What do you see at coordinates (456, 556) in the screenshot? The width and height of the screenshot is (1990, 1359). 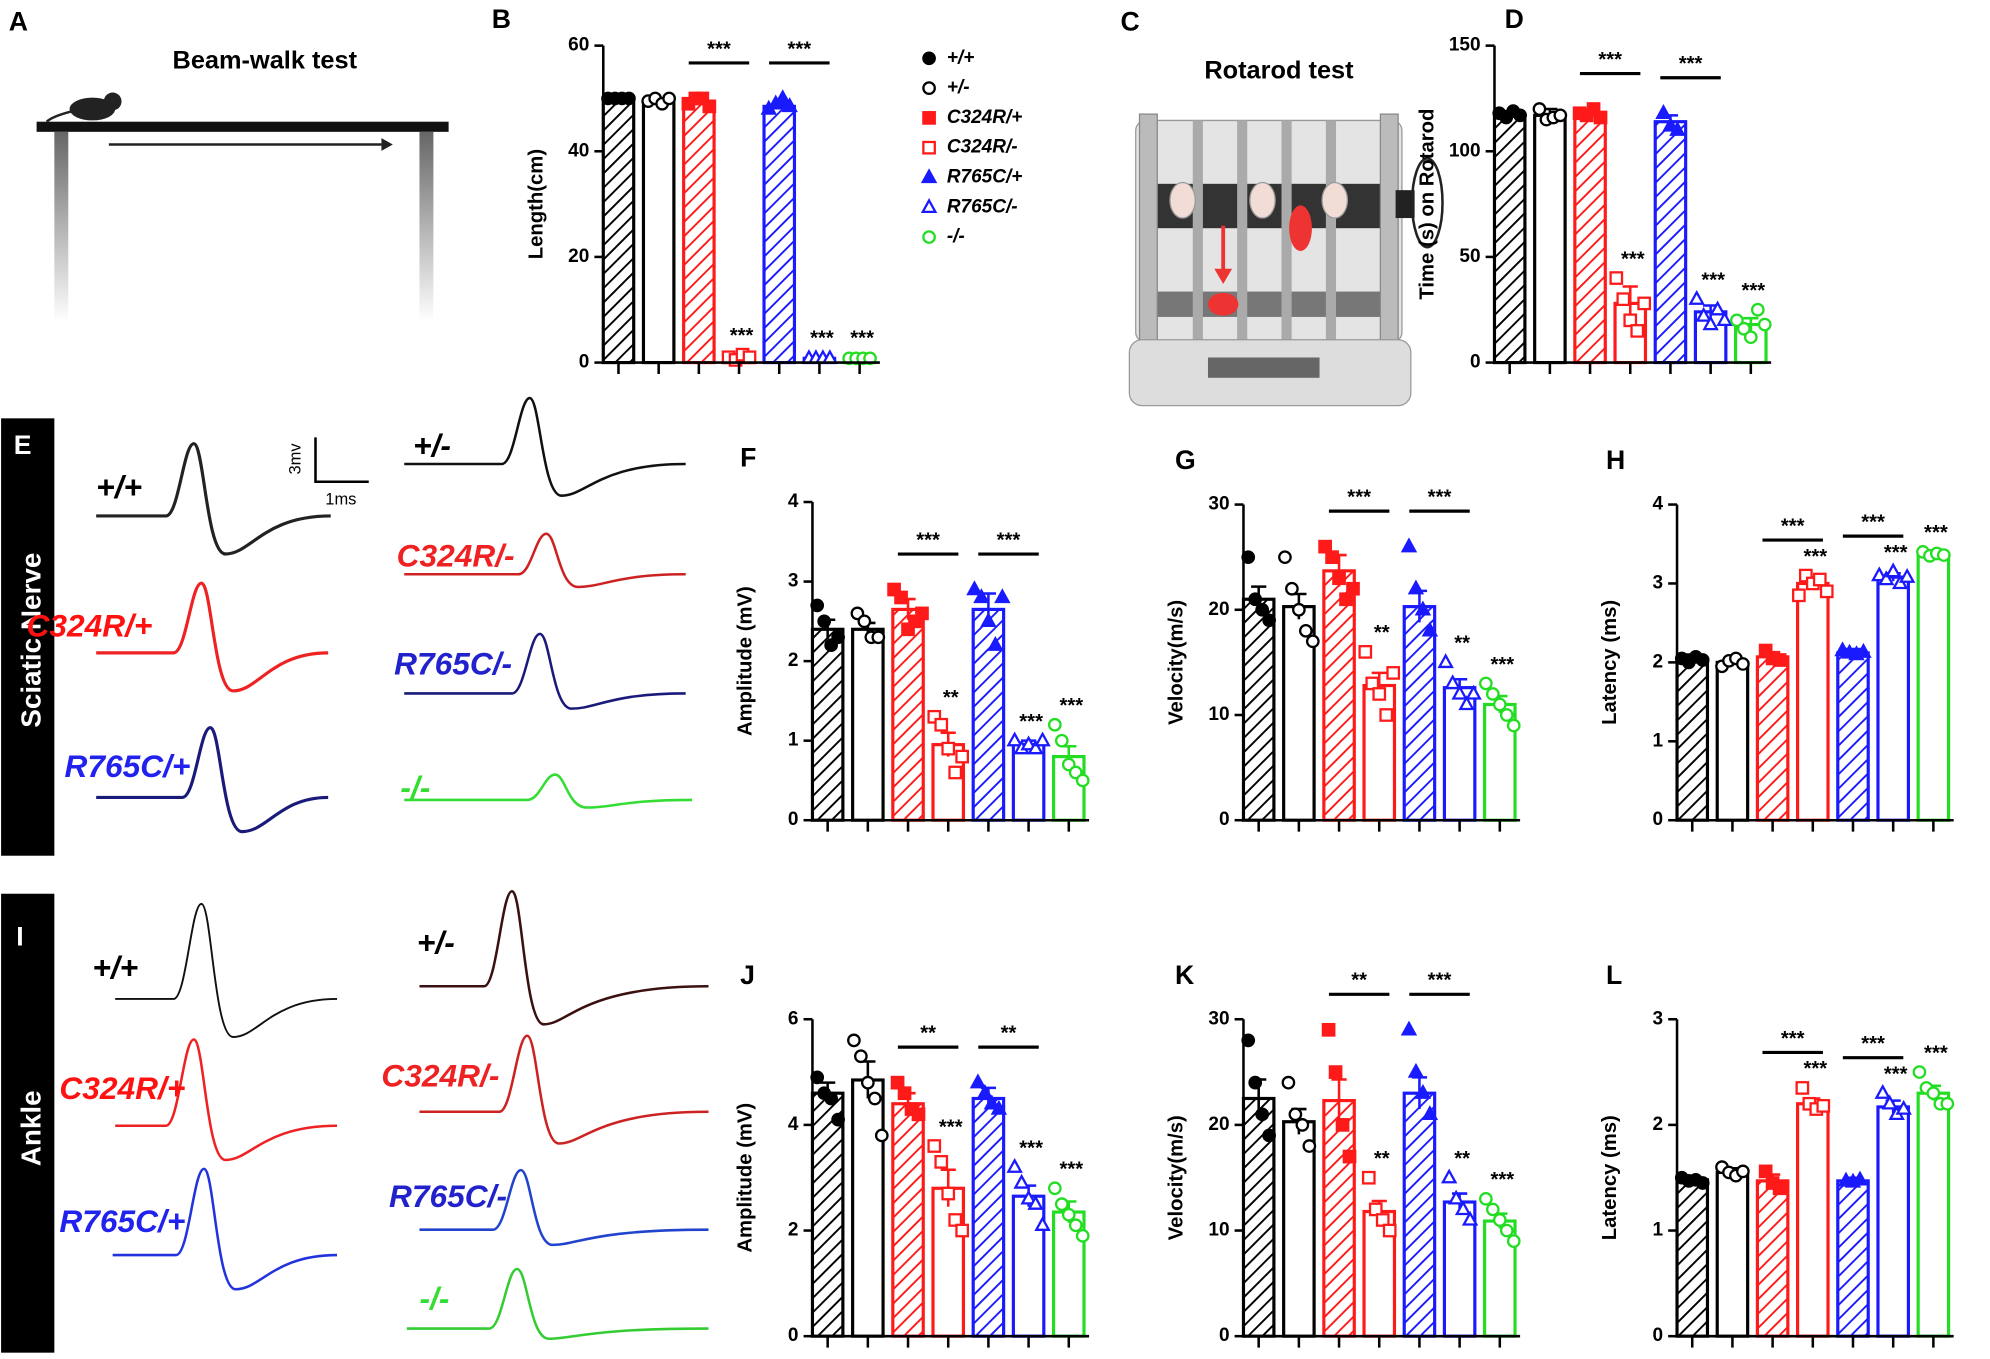 I see `trace-label: C324R/-` at bounding box center [456, 556].